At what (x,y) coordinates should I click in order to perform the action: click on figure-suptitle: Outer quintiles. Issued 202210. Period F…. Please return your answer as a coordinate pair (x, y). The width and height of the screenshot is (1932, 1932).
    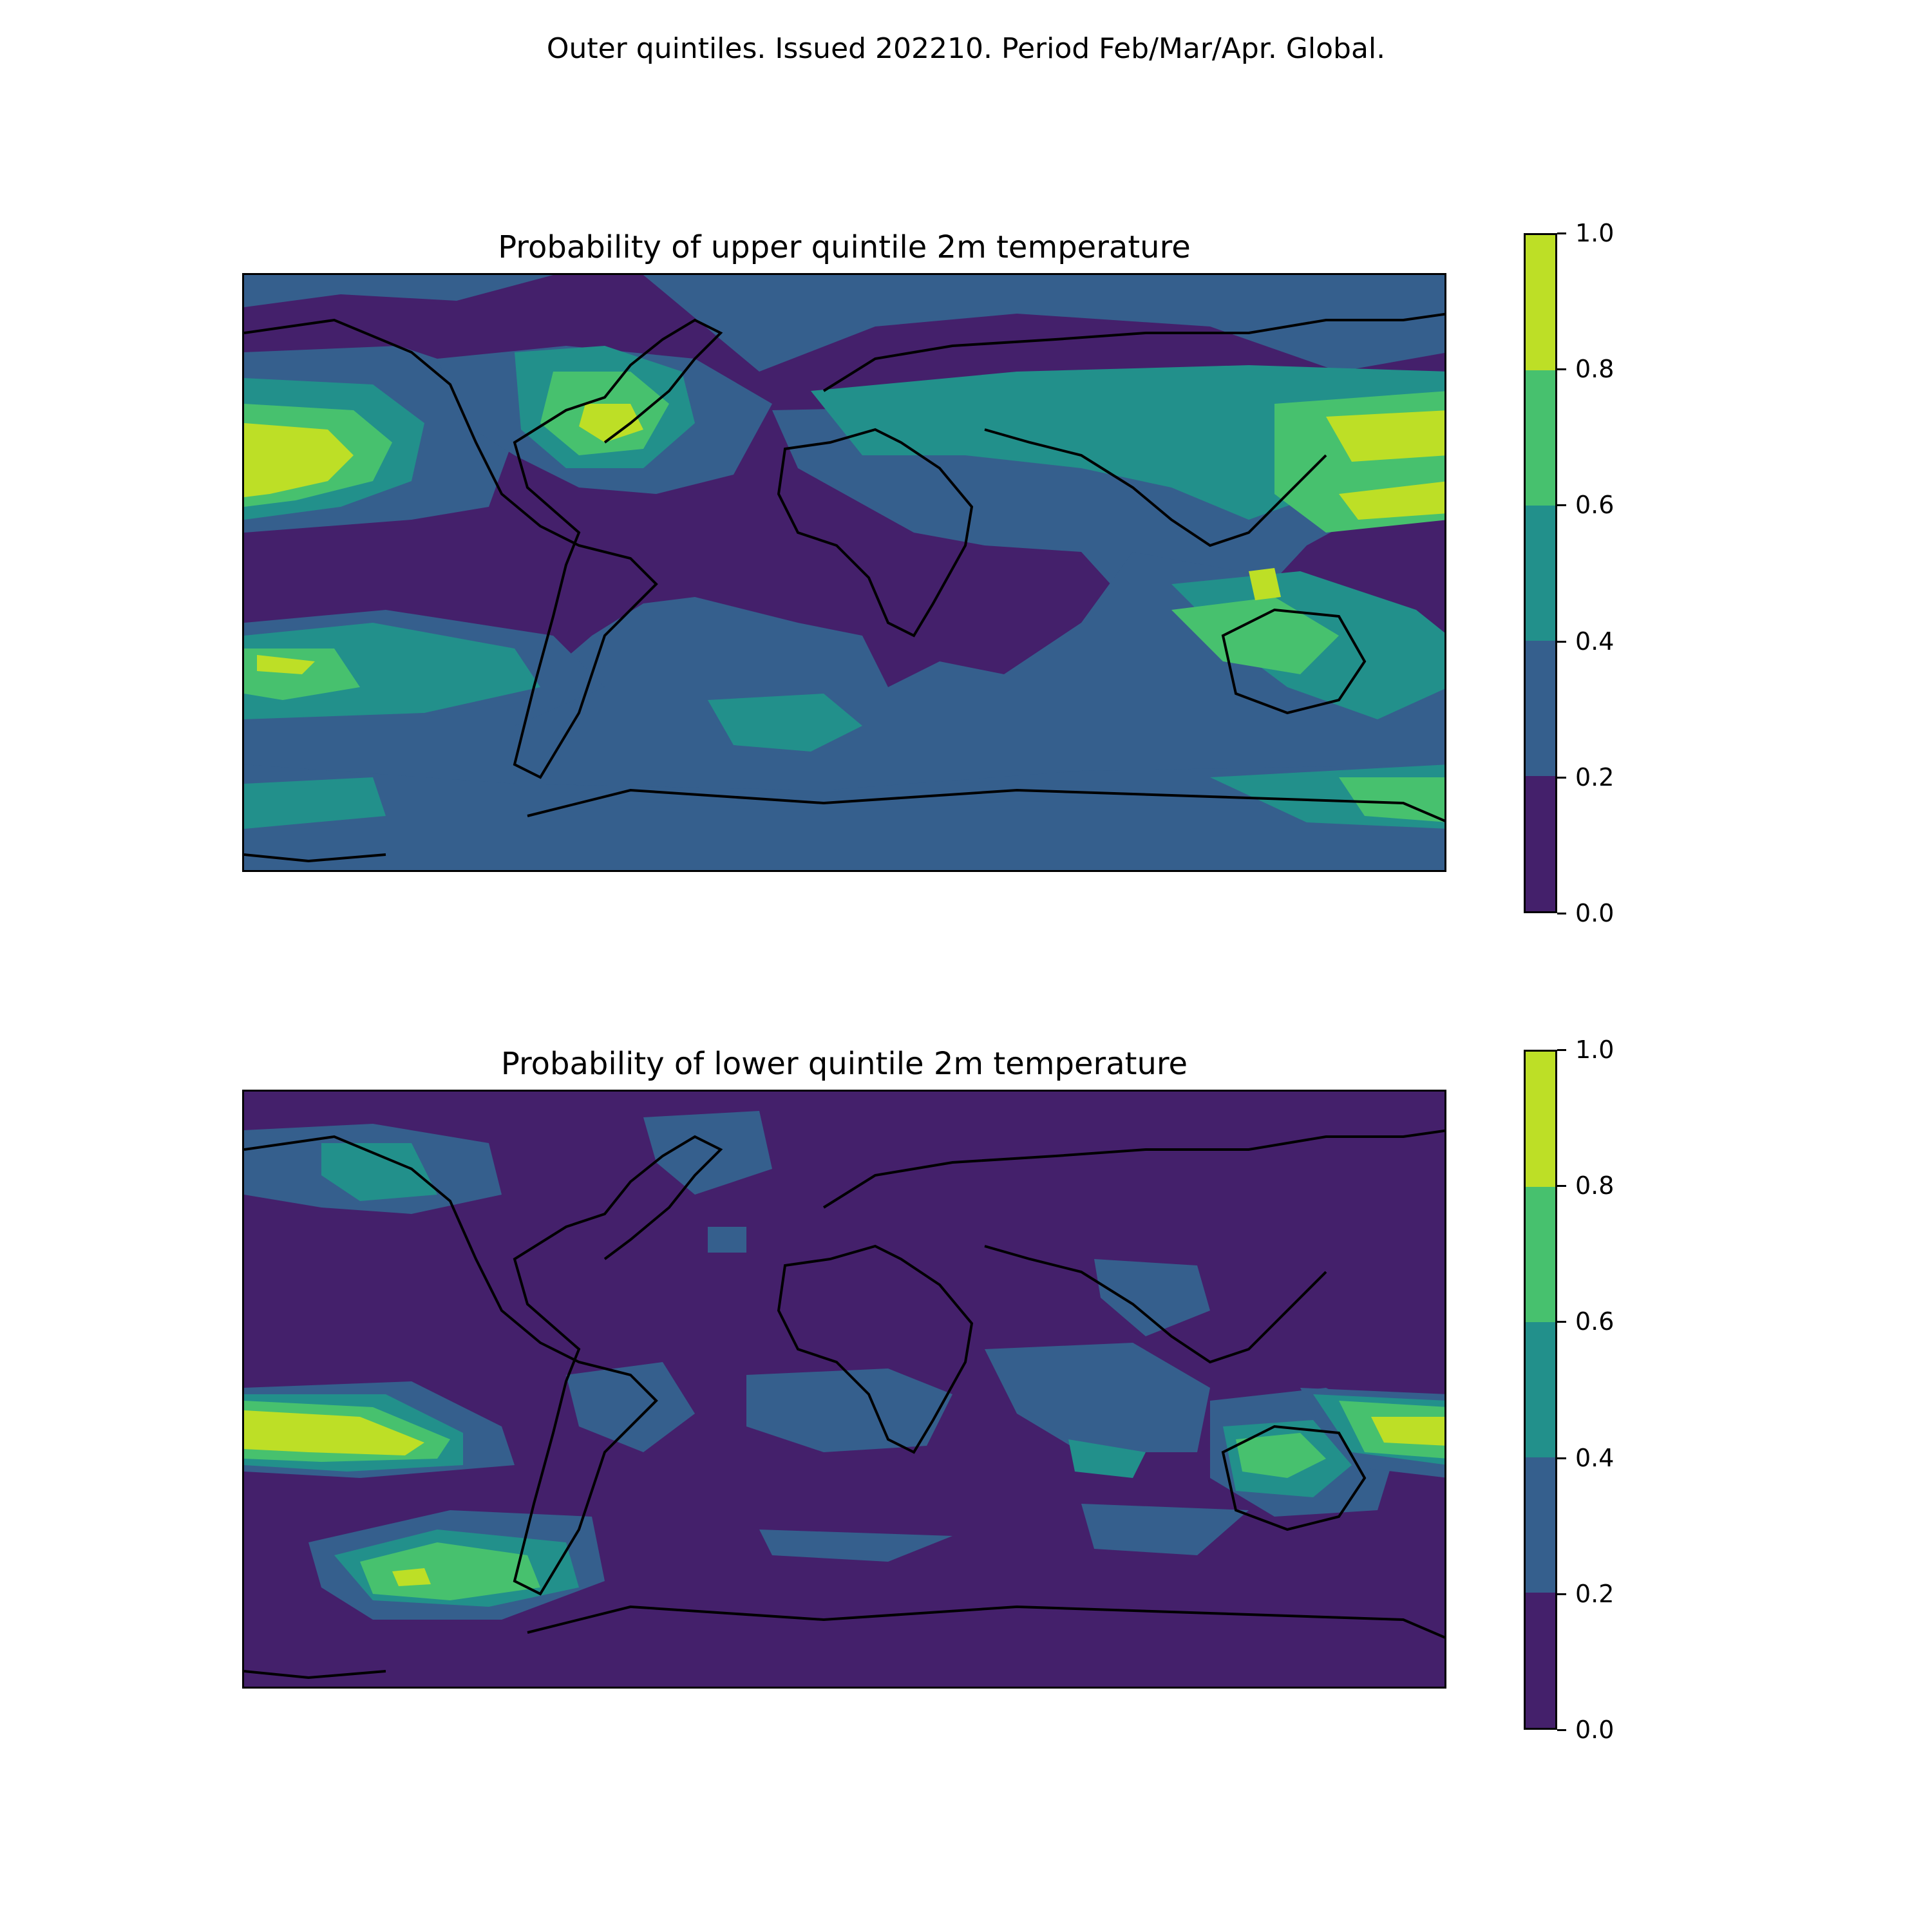
    Looking at the image, I should click on (966, 48).